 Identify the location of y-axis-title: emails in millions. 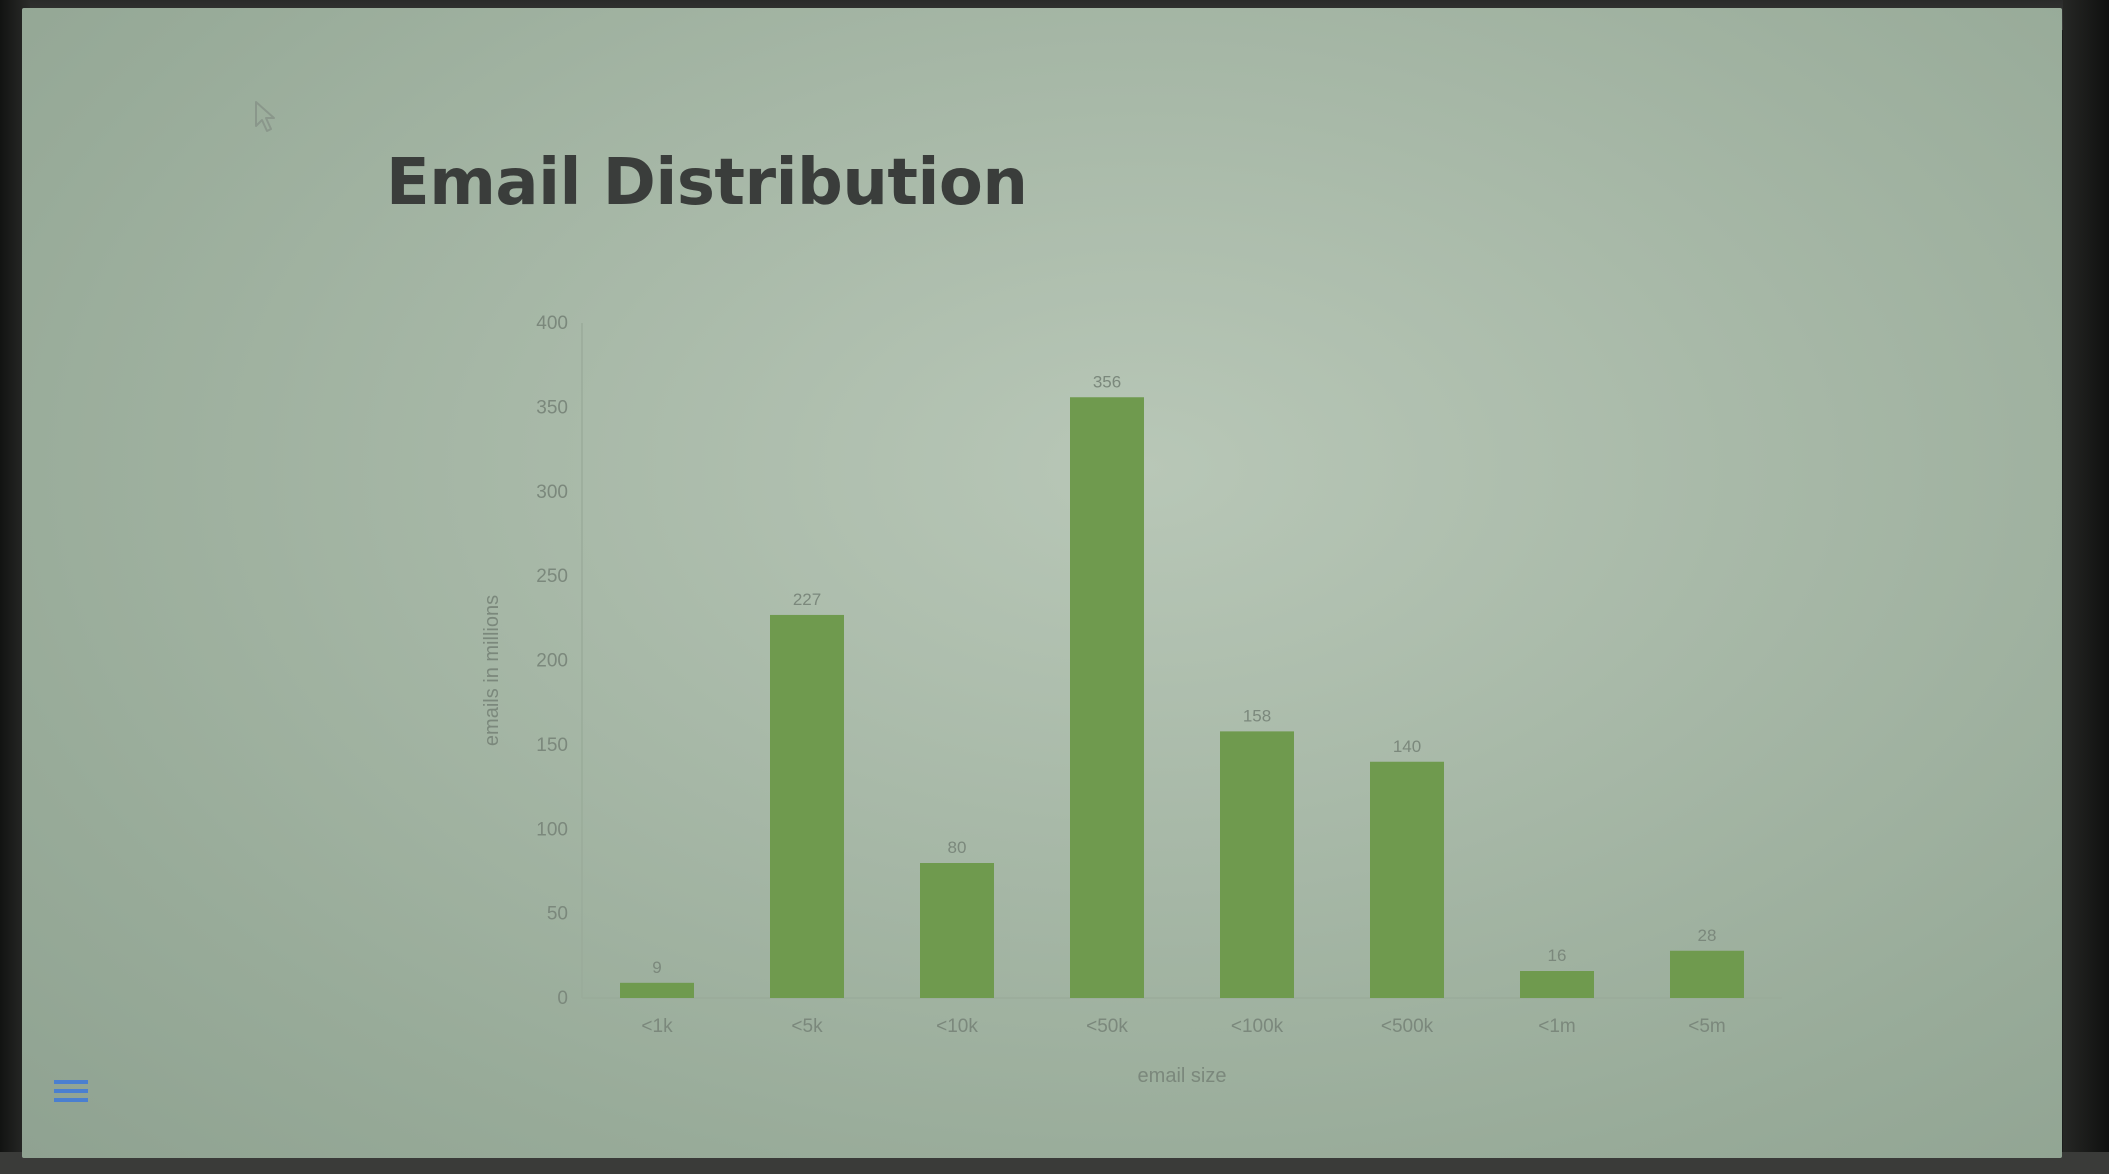
(492, 670).